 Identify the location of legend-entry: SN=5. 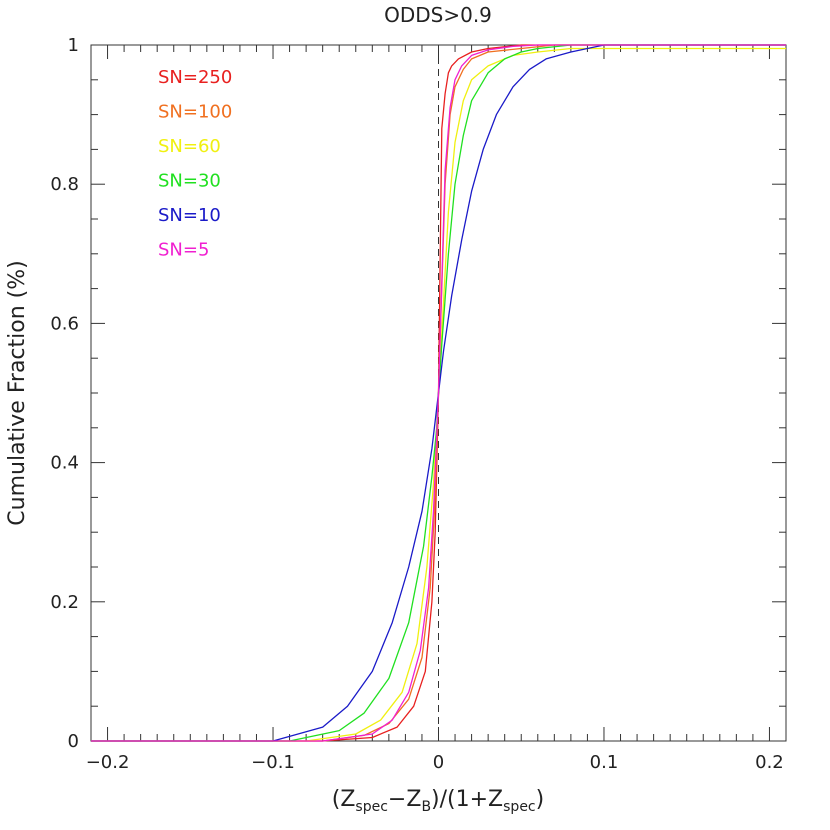
(183, 250).